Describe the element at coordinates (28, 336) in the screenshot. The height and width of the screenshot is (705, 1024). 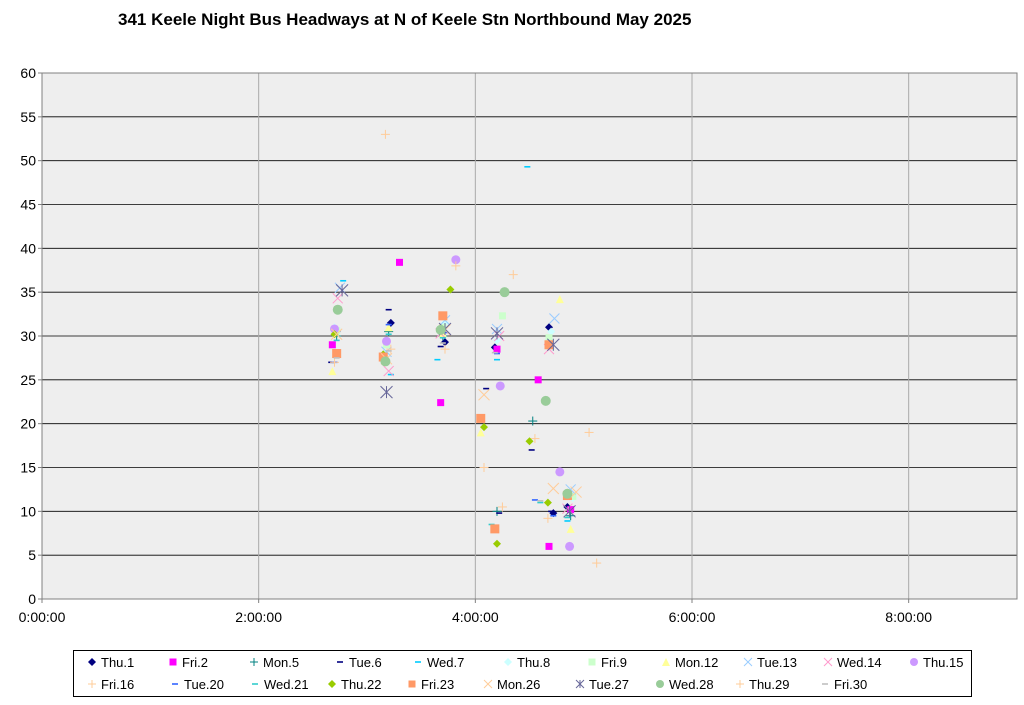
I see `y-tick-label: 30` at that location.